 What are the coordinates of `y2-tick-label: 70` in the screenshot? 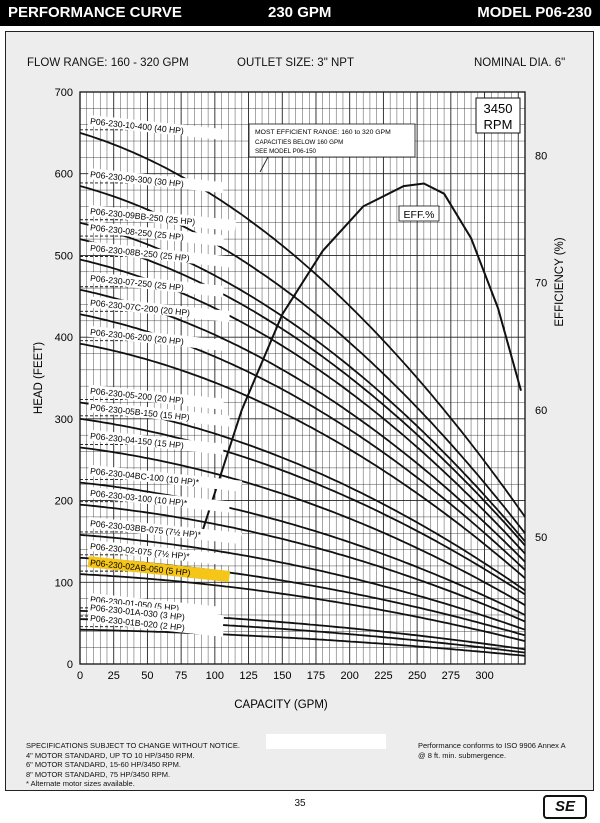 It's located at (541, 284).